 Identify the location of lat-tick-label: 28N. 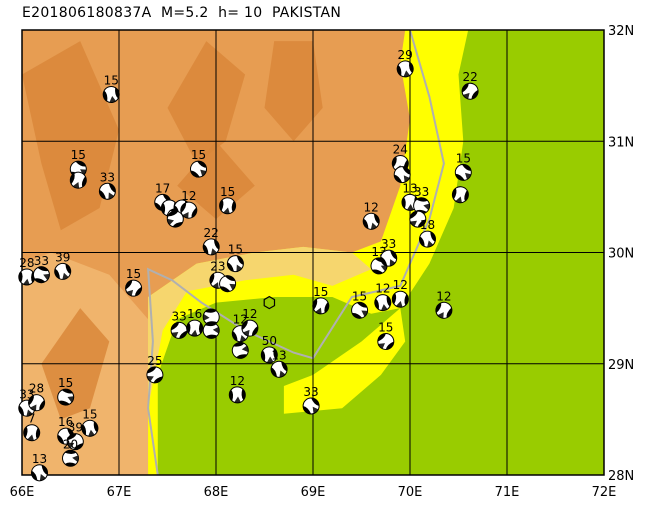
(621, 476).